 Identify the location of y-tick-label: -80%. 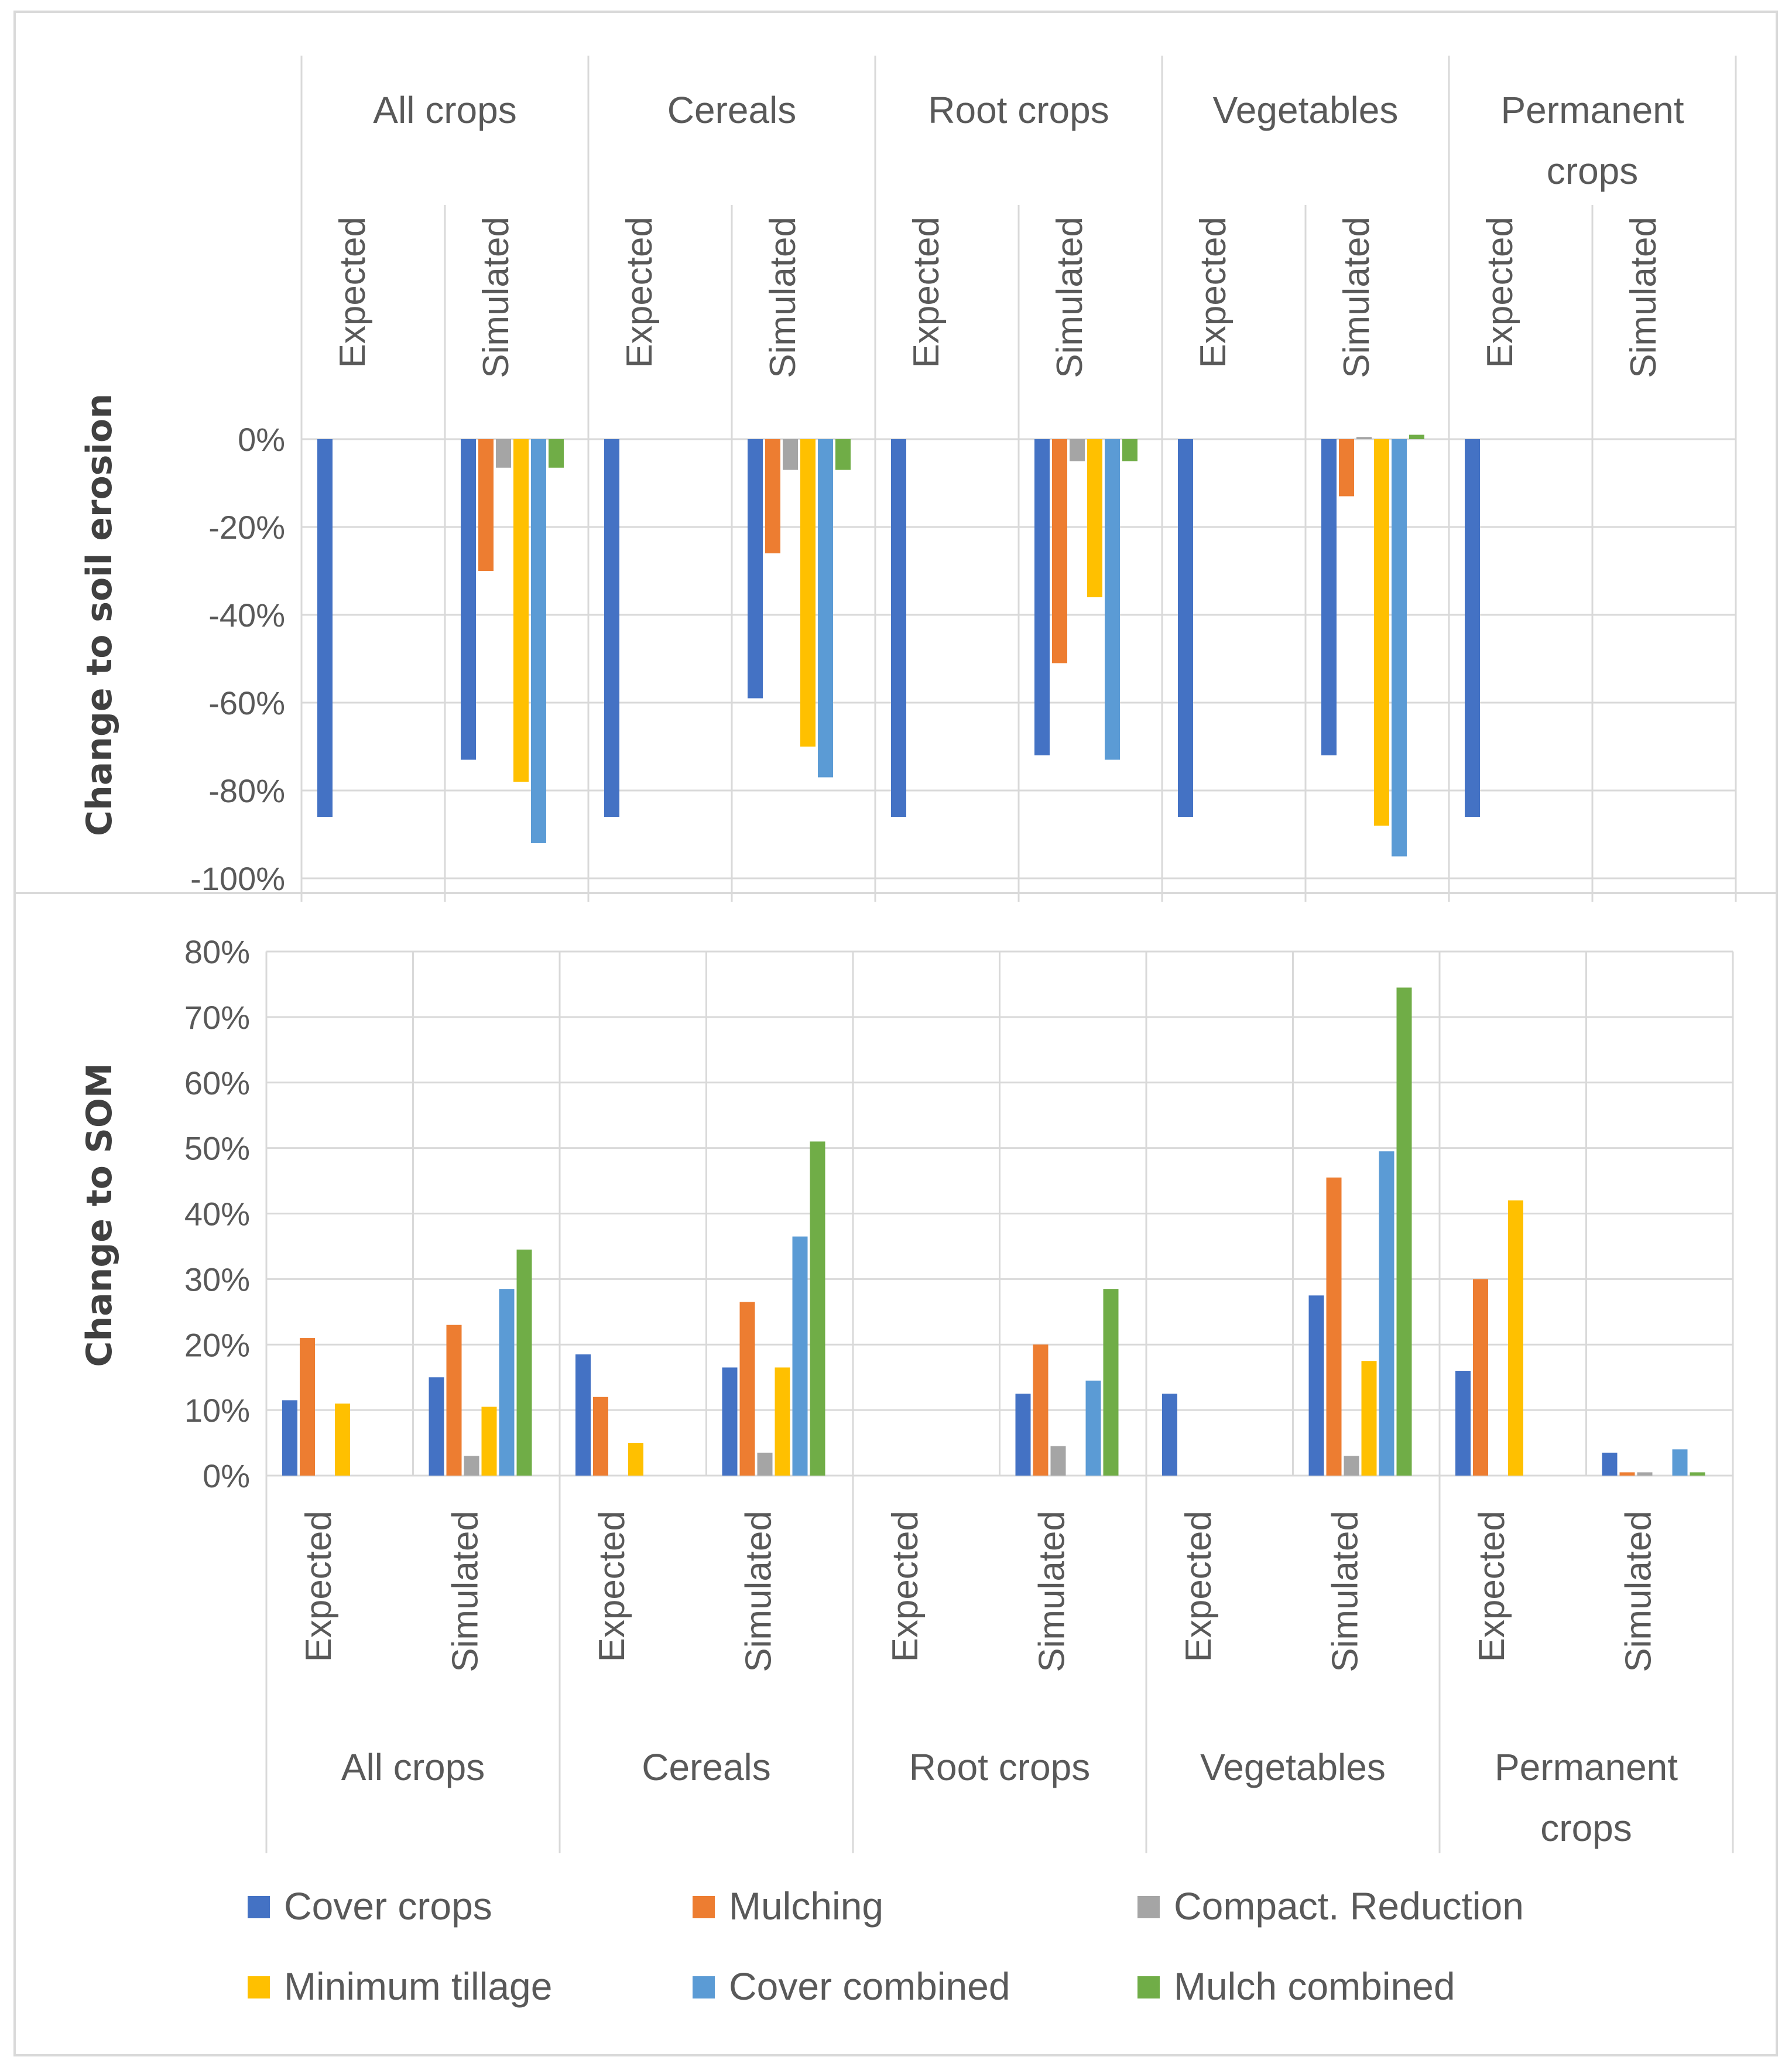
(246, 790).